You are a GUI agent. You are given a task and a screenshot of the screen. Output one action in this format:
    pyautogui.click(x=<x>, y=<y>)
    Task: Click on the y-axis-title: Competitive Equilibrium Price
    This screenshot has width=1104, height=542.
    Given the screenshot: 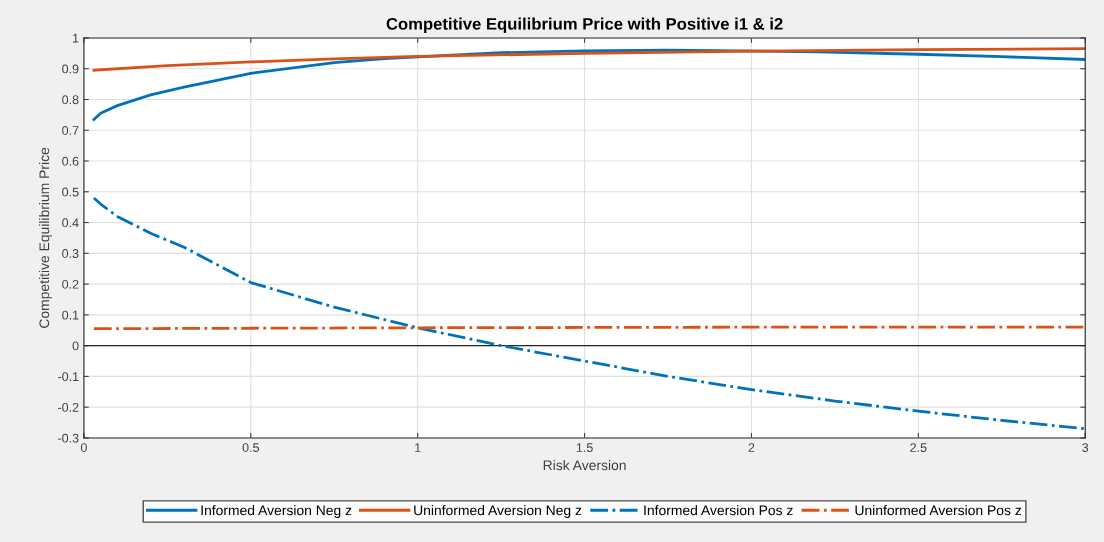 What is the action you would take?
    pyautogui.click(x=45, y=237)
    